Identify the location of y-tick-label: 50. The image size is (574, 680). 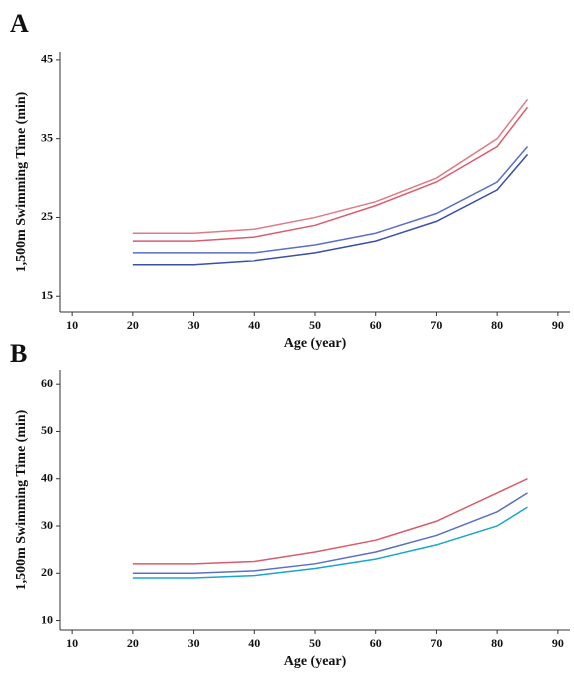
(47, 430).